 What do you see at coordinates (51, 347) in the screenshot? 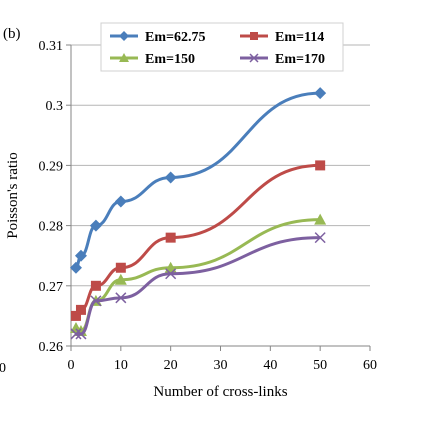
I see `y-tick-label: 0.26` at bounding box center [51, 347].